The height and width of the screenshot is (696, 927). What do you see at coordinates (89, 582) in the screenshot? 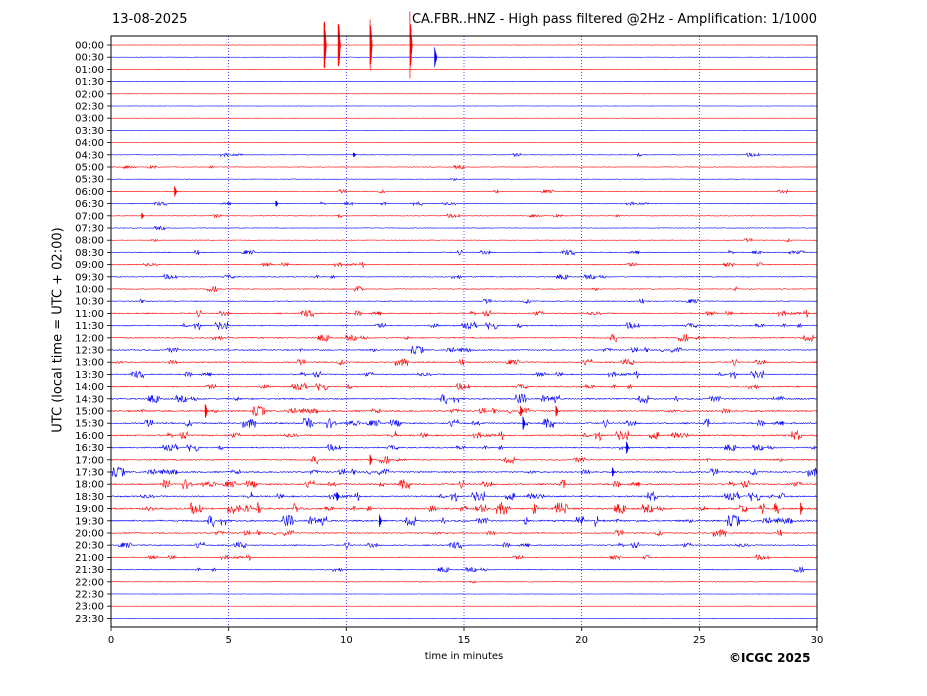
I see `y-tick-label: 22:00` at bounding box center [89, 582].